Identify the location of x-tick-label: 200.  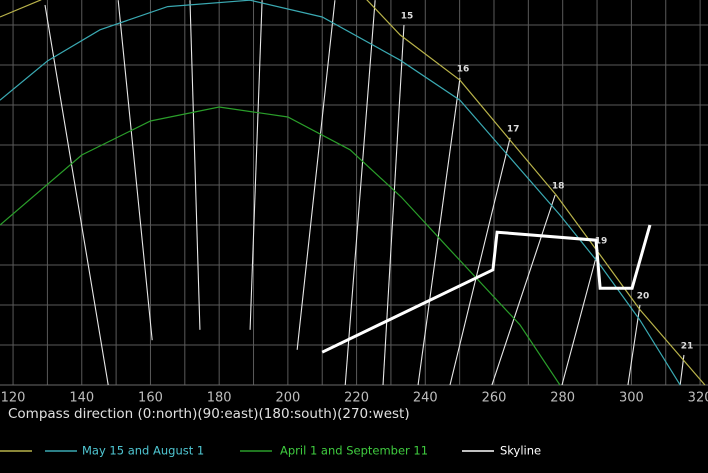
(287, 398).